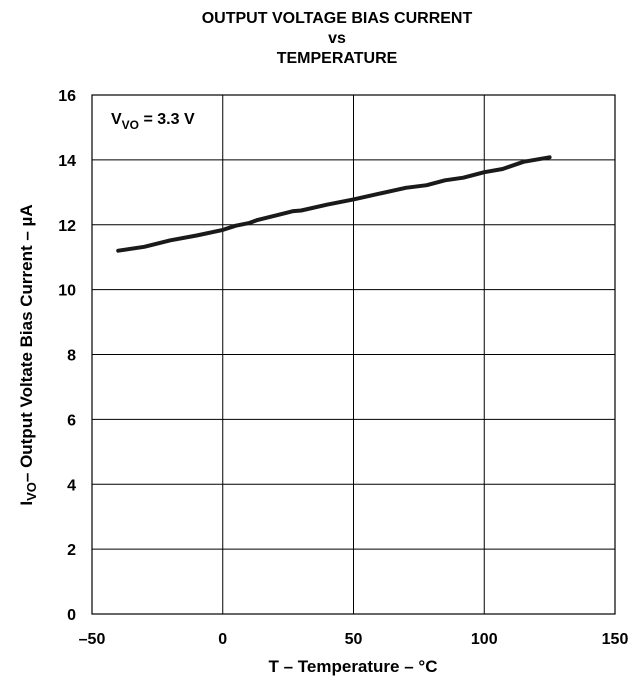 The height and width of the screenshot is (681, 643). I want to click on chart-title-line-2: vs, so click(337, 38).